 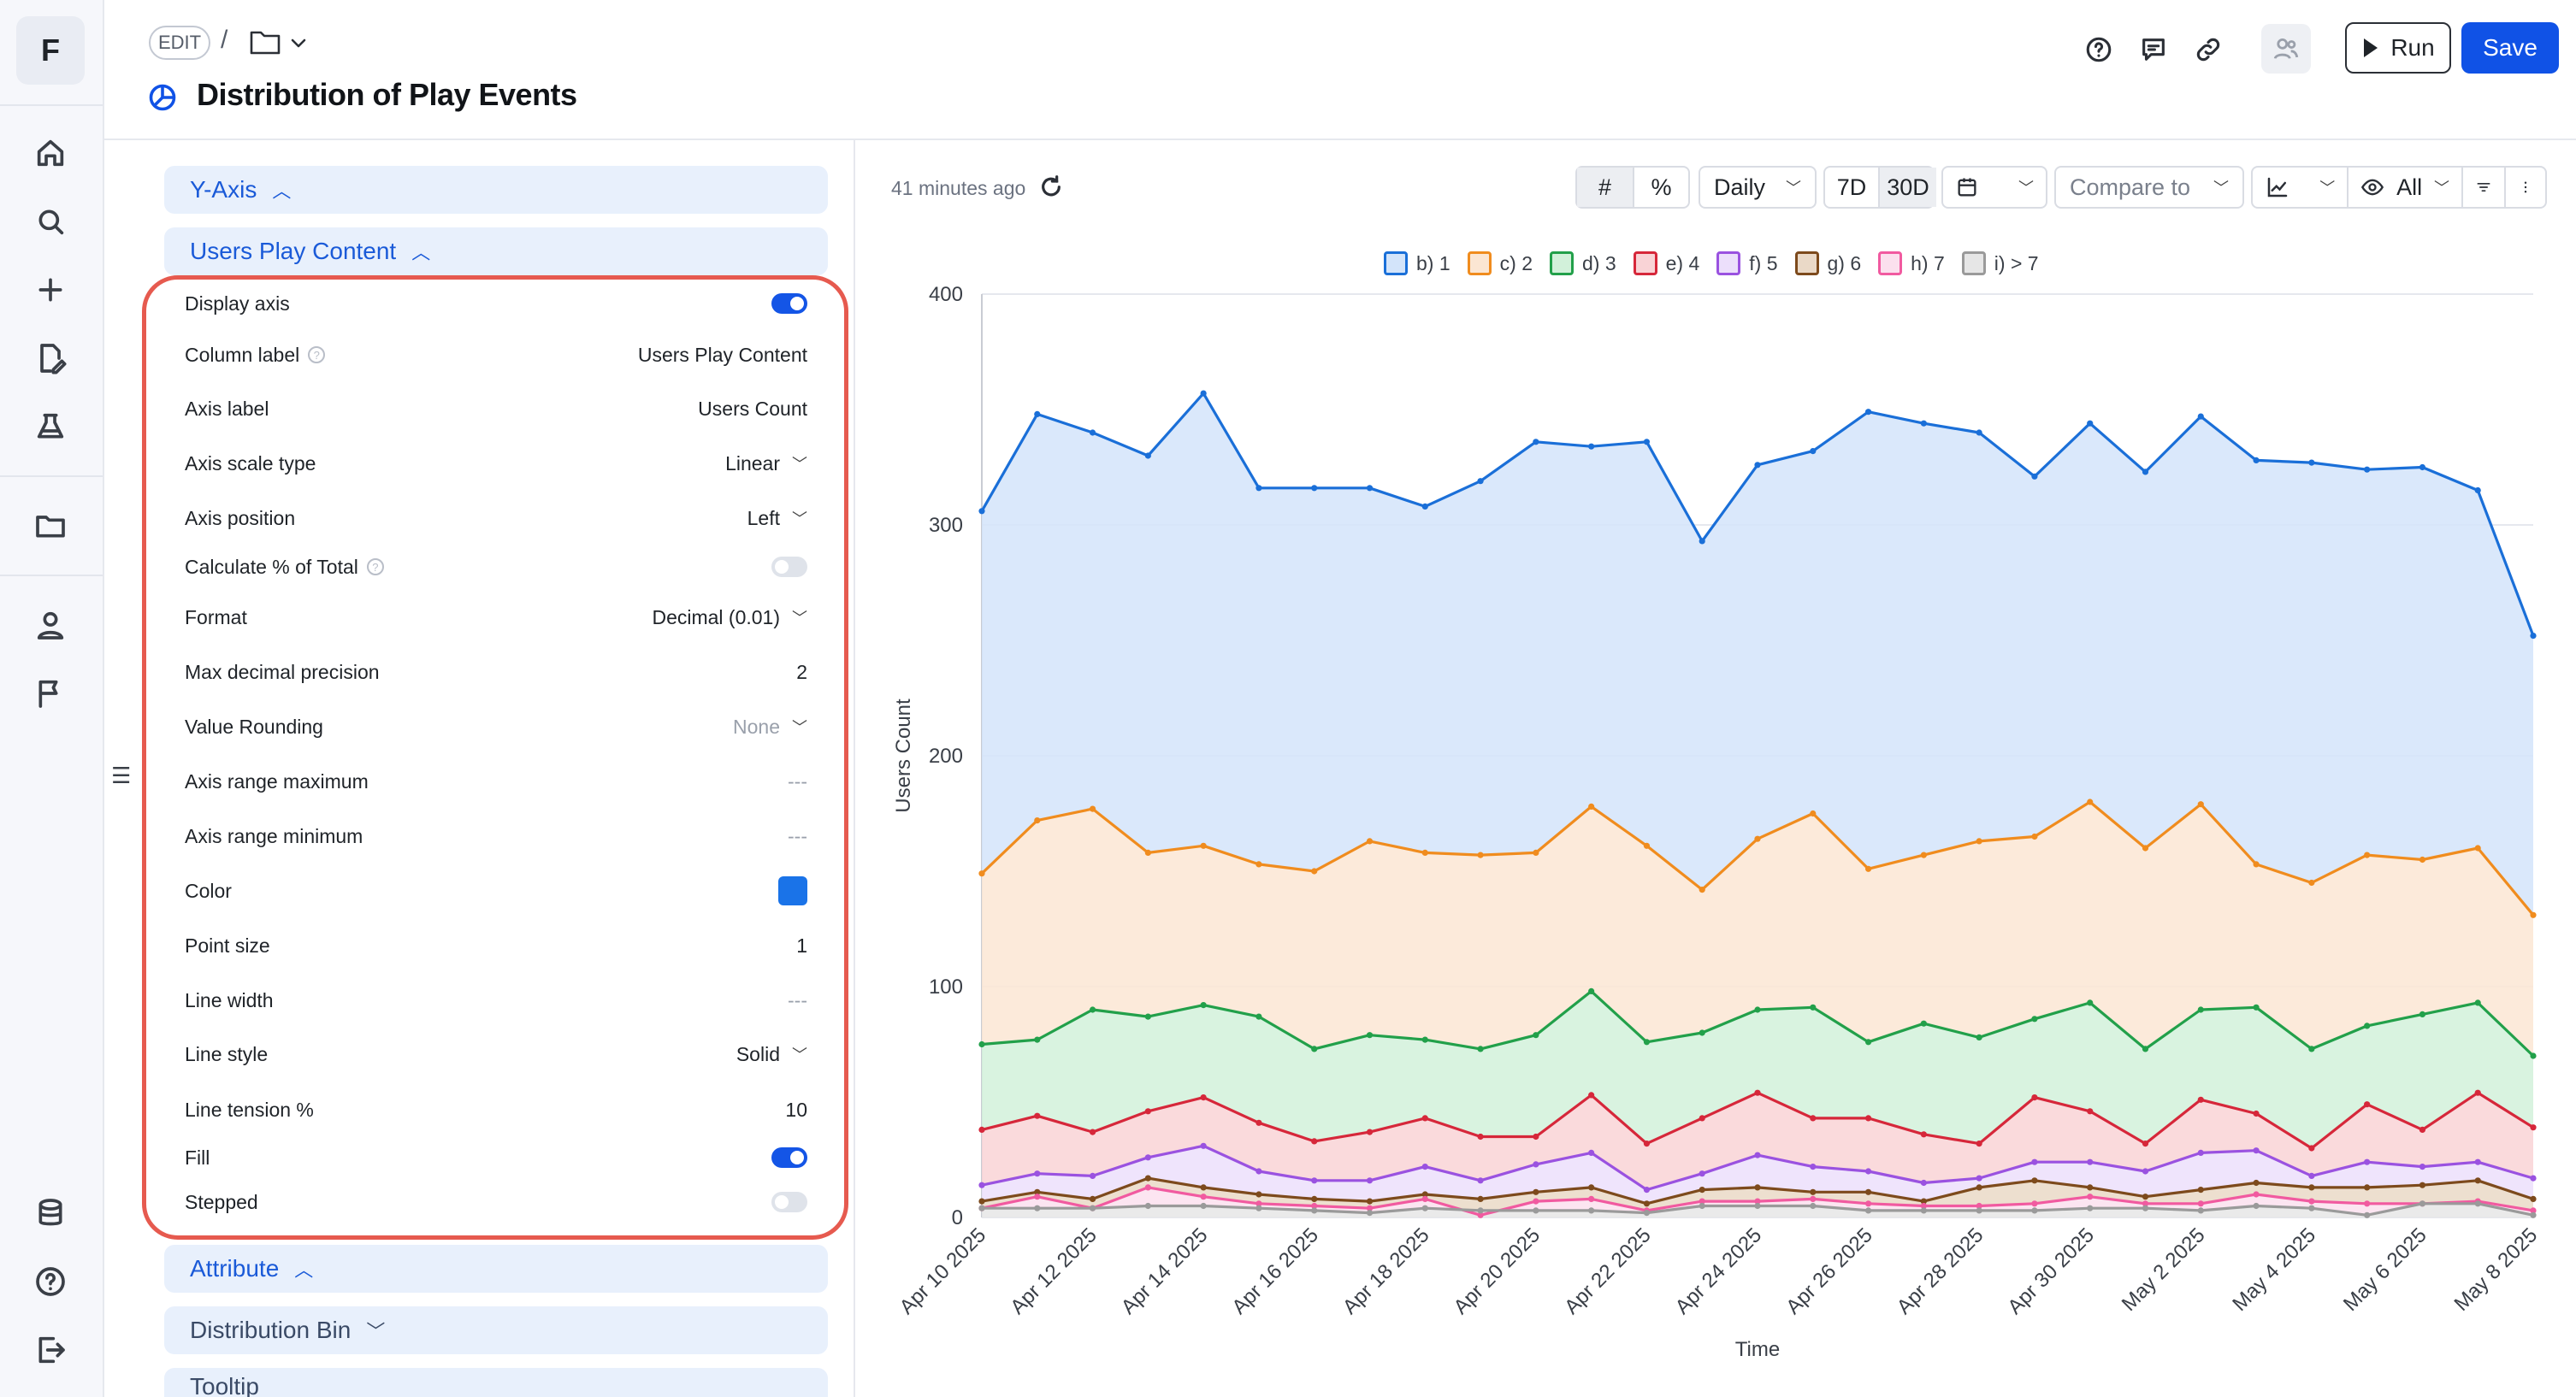 What do you see at coordinates (1994, 188) in the screenshot?
I see `date-picker: ﹀` at bounding box center [1994, 188].